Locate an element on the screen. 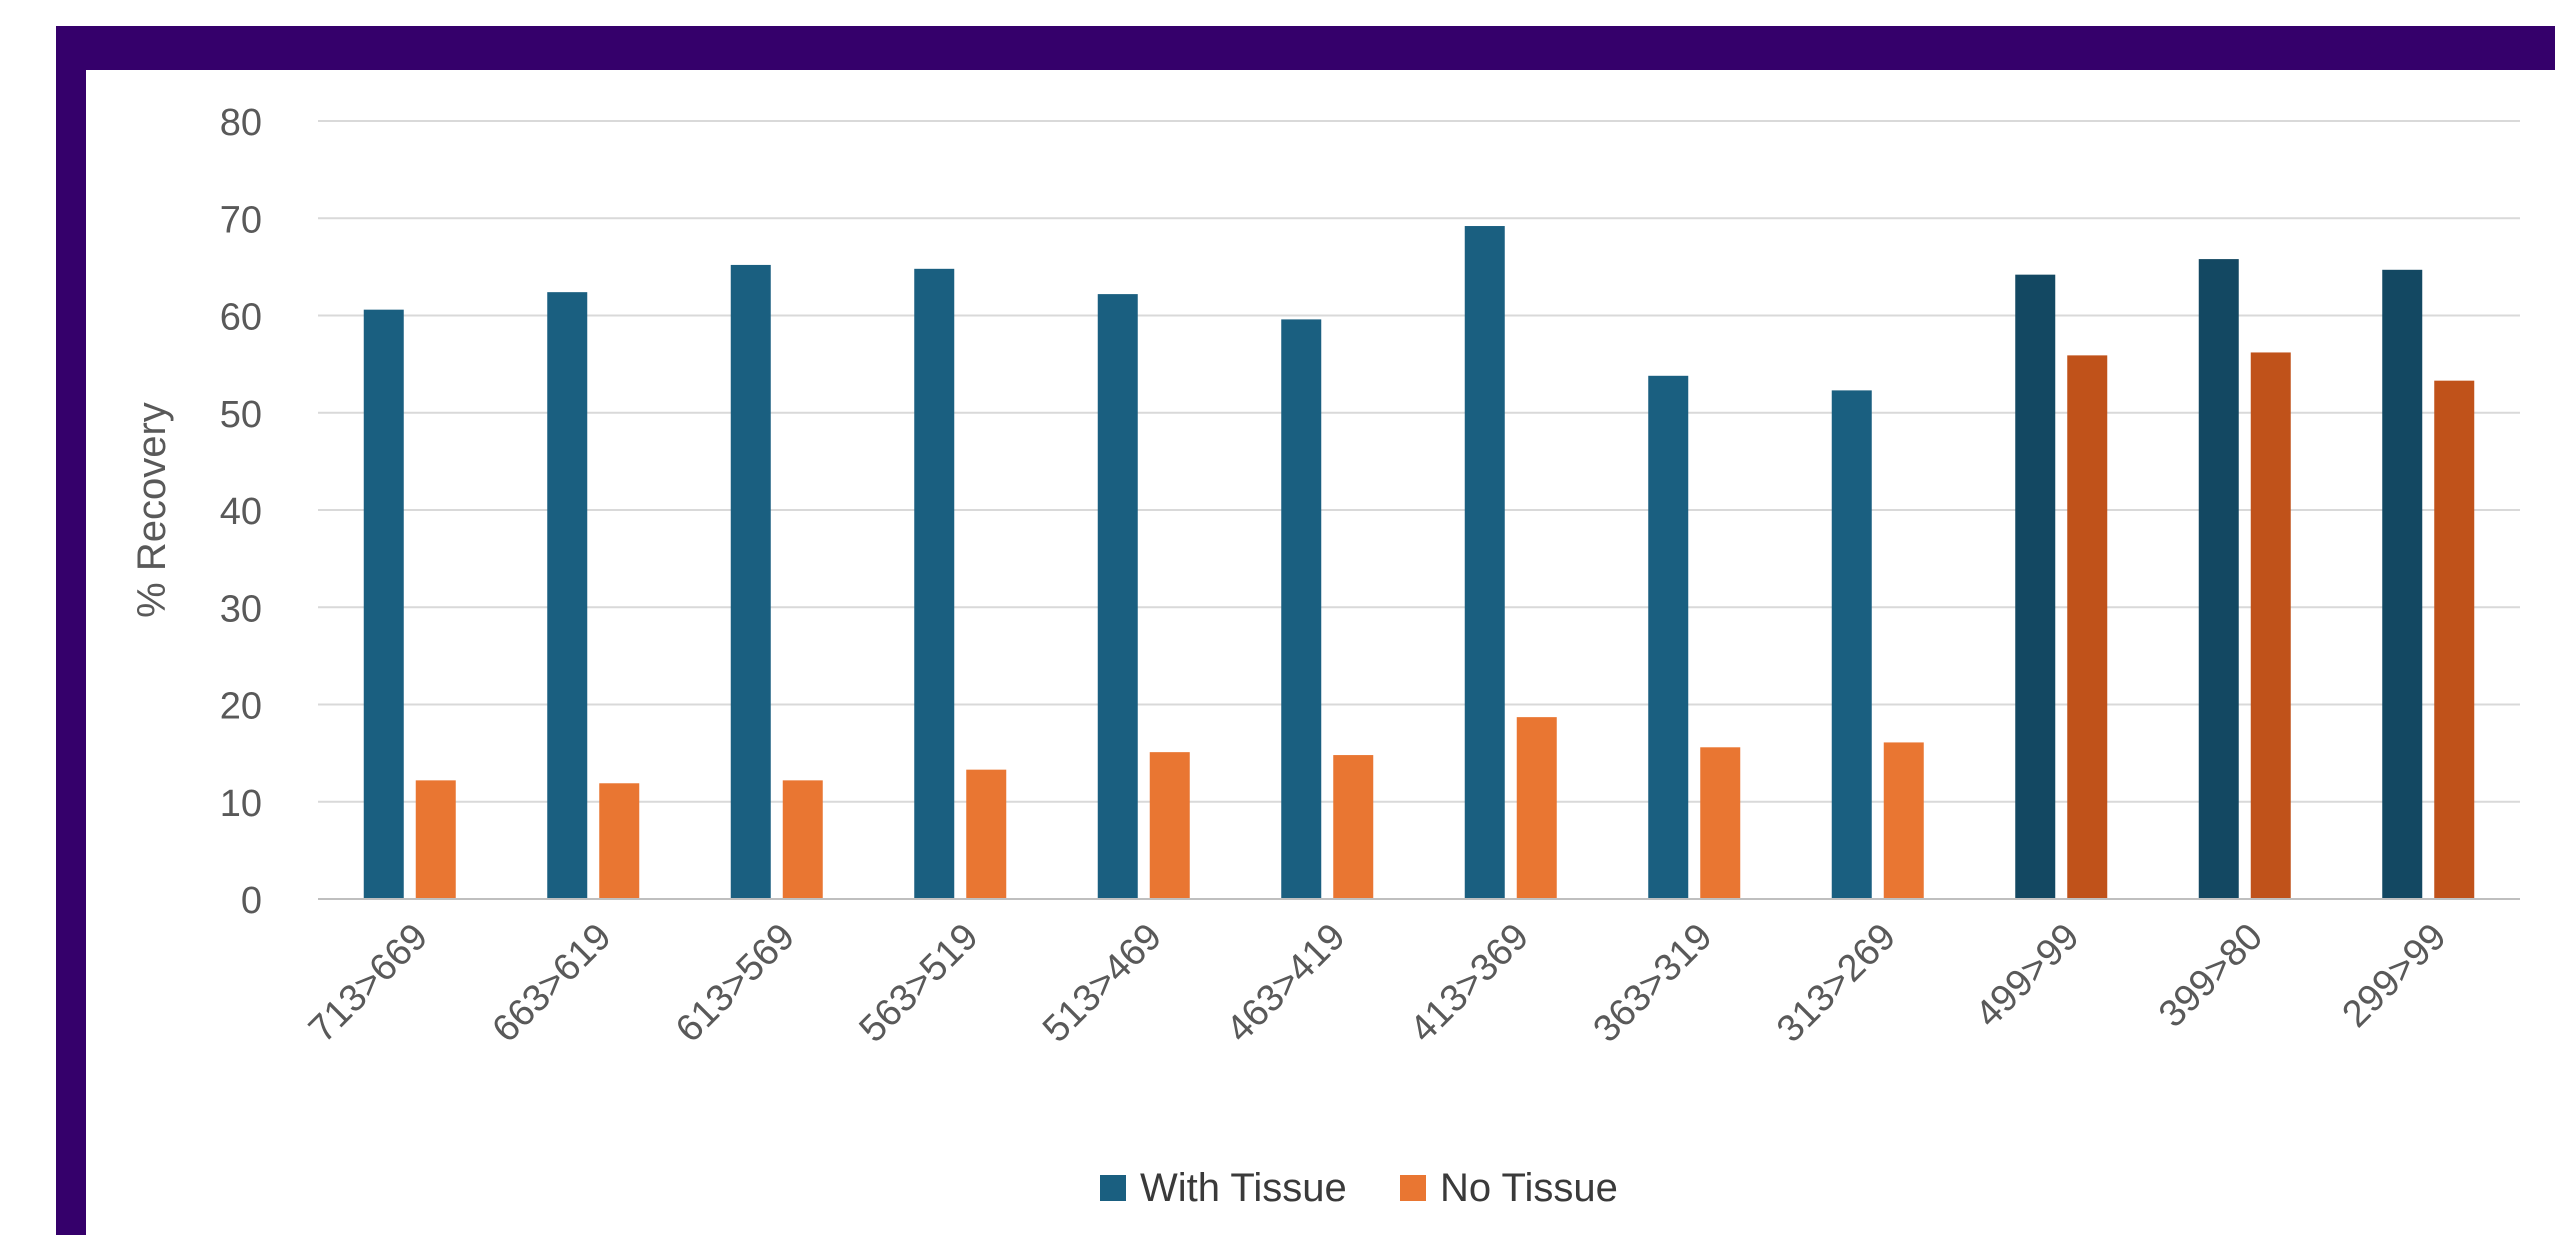 The width and height of the screenshot is (2555, 1235). x-tick-label: 363>319 is located at coordinates (1653, 983).